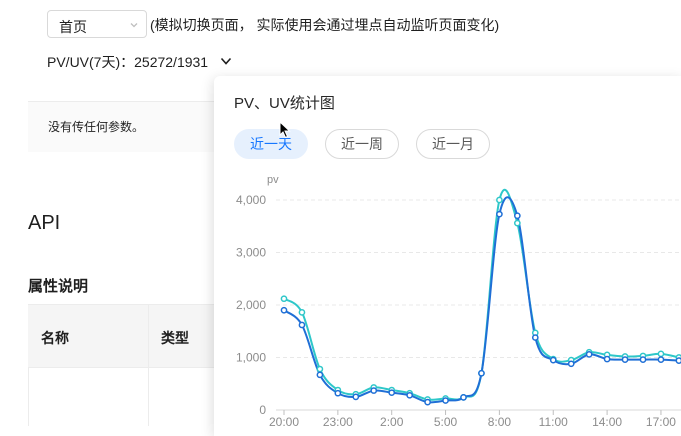 This screenshot has width=681, height=436. What do you see at coordinates (251, 253) in the screenshot?
I see `y-tick-label: 3,000` at bounding box center [251, 253].